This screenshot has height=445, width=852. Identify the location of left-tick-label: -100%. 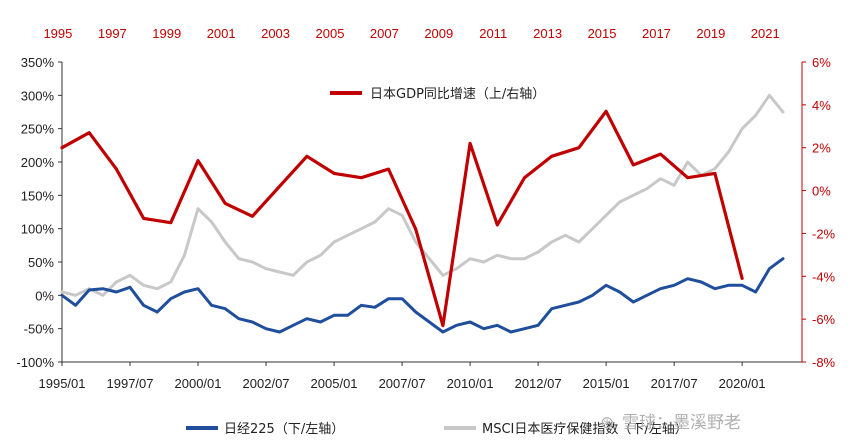
(35, 362).